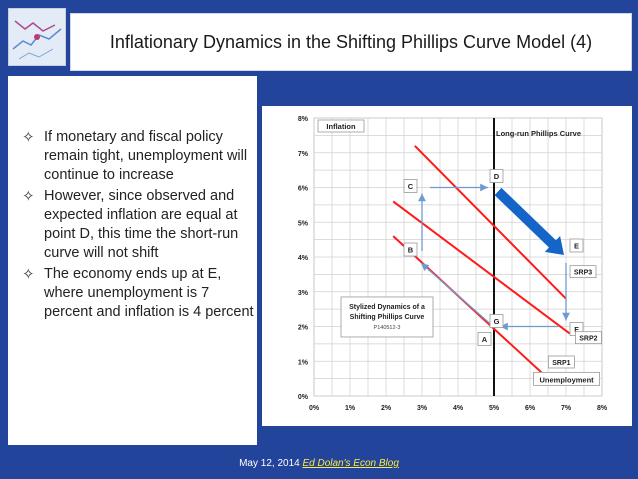 The image size is (638, 479). I want to click on y-tick-label: 0%, so click(303, 397).